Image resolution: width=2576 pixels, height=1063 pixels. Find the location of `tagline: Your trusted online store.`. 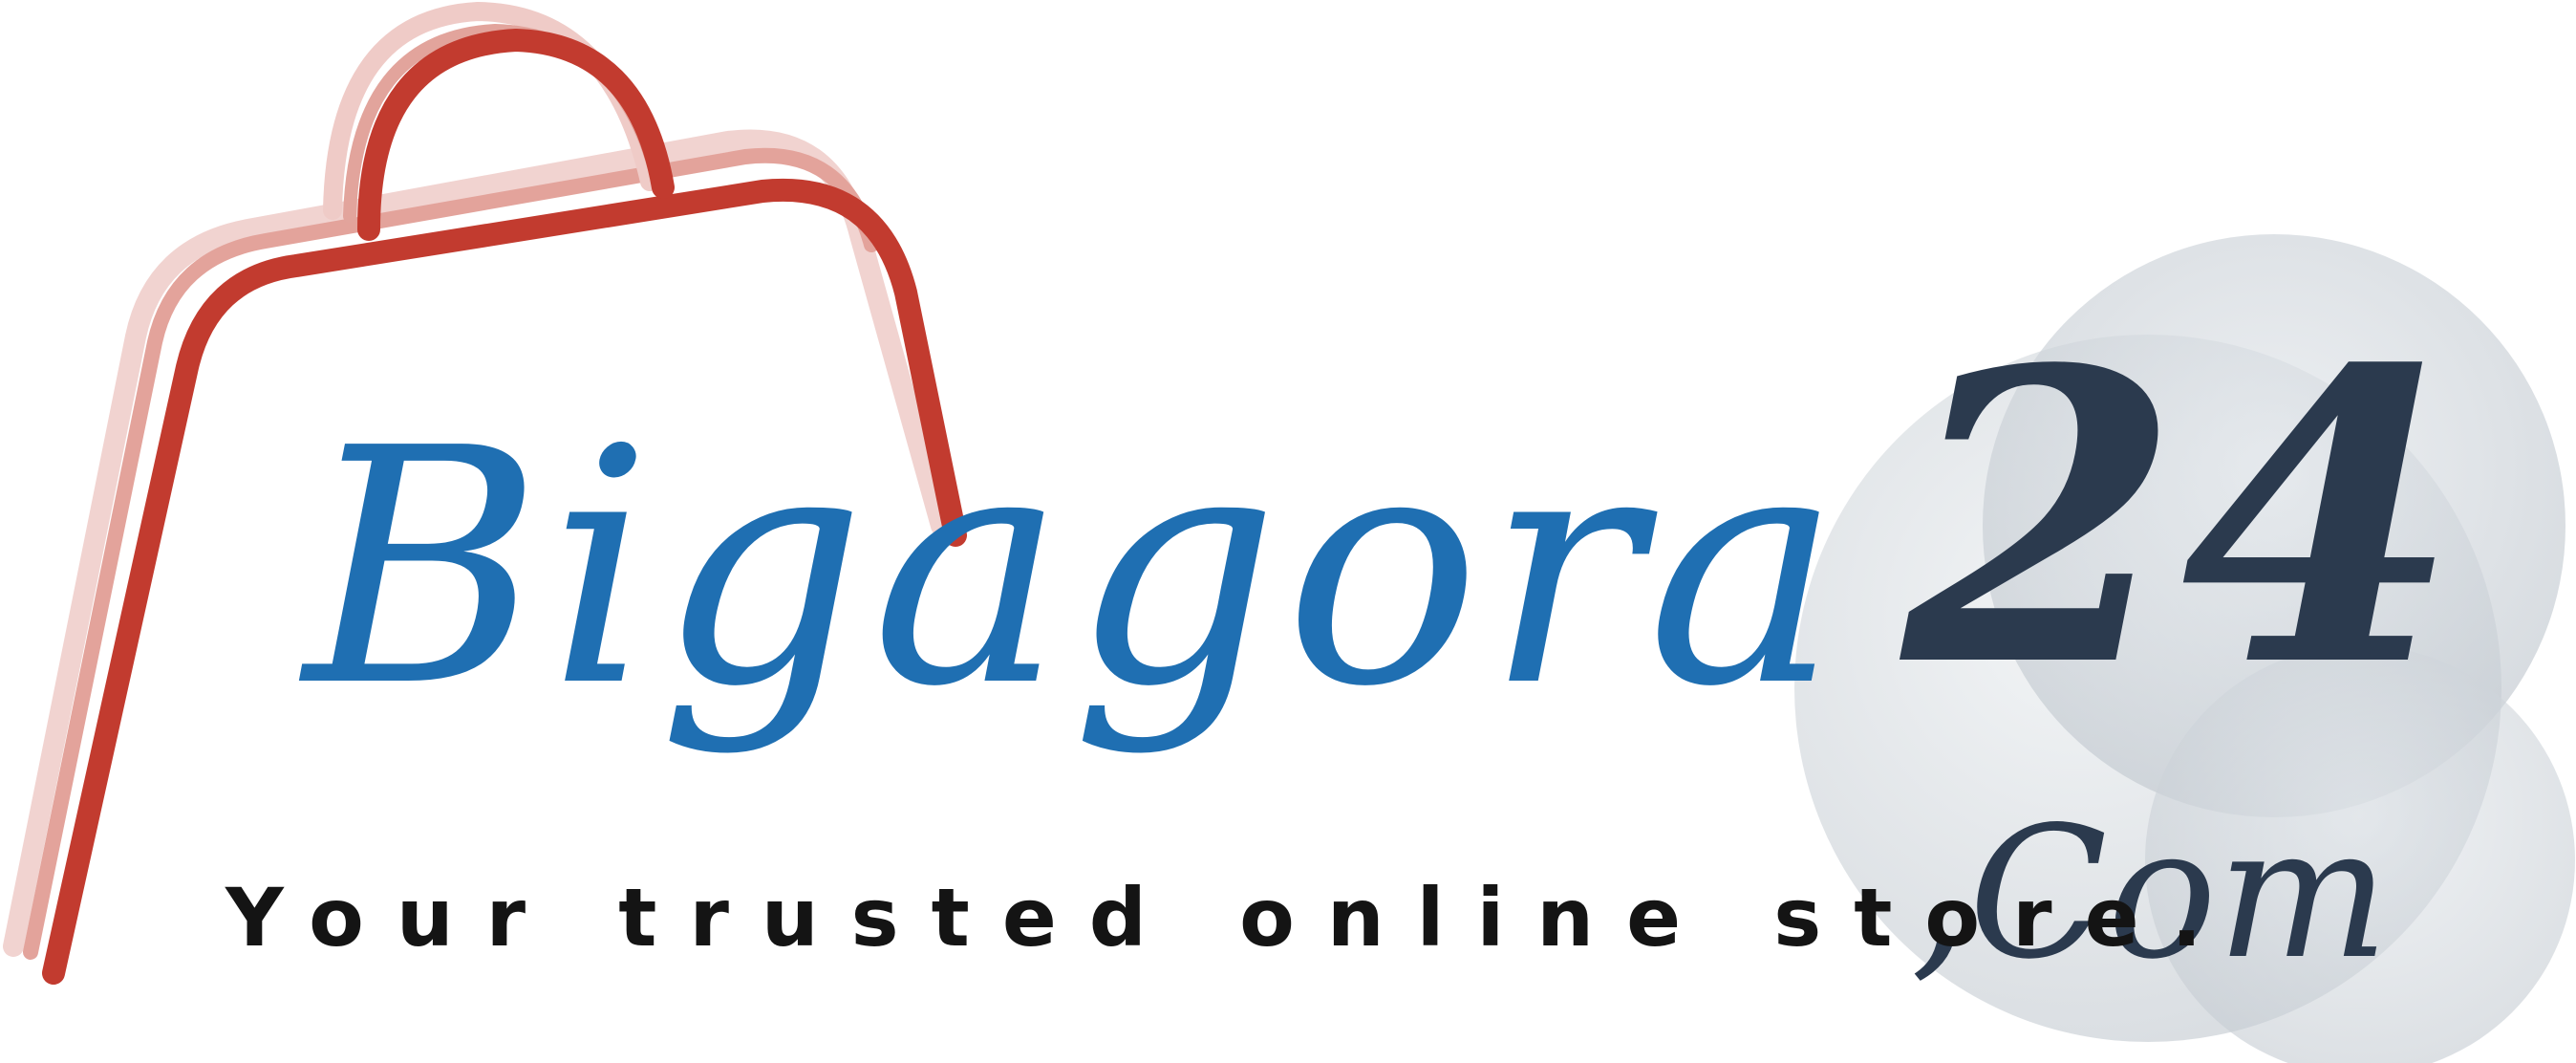

tagline: Your trusted online store. is located at coordinates (1230, 918).